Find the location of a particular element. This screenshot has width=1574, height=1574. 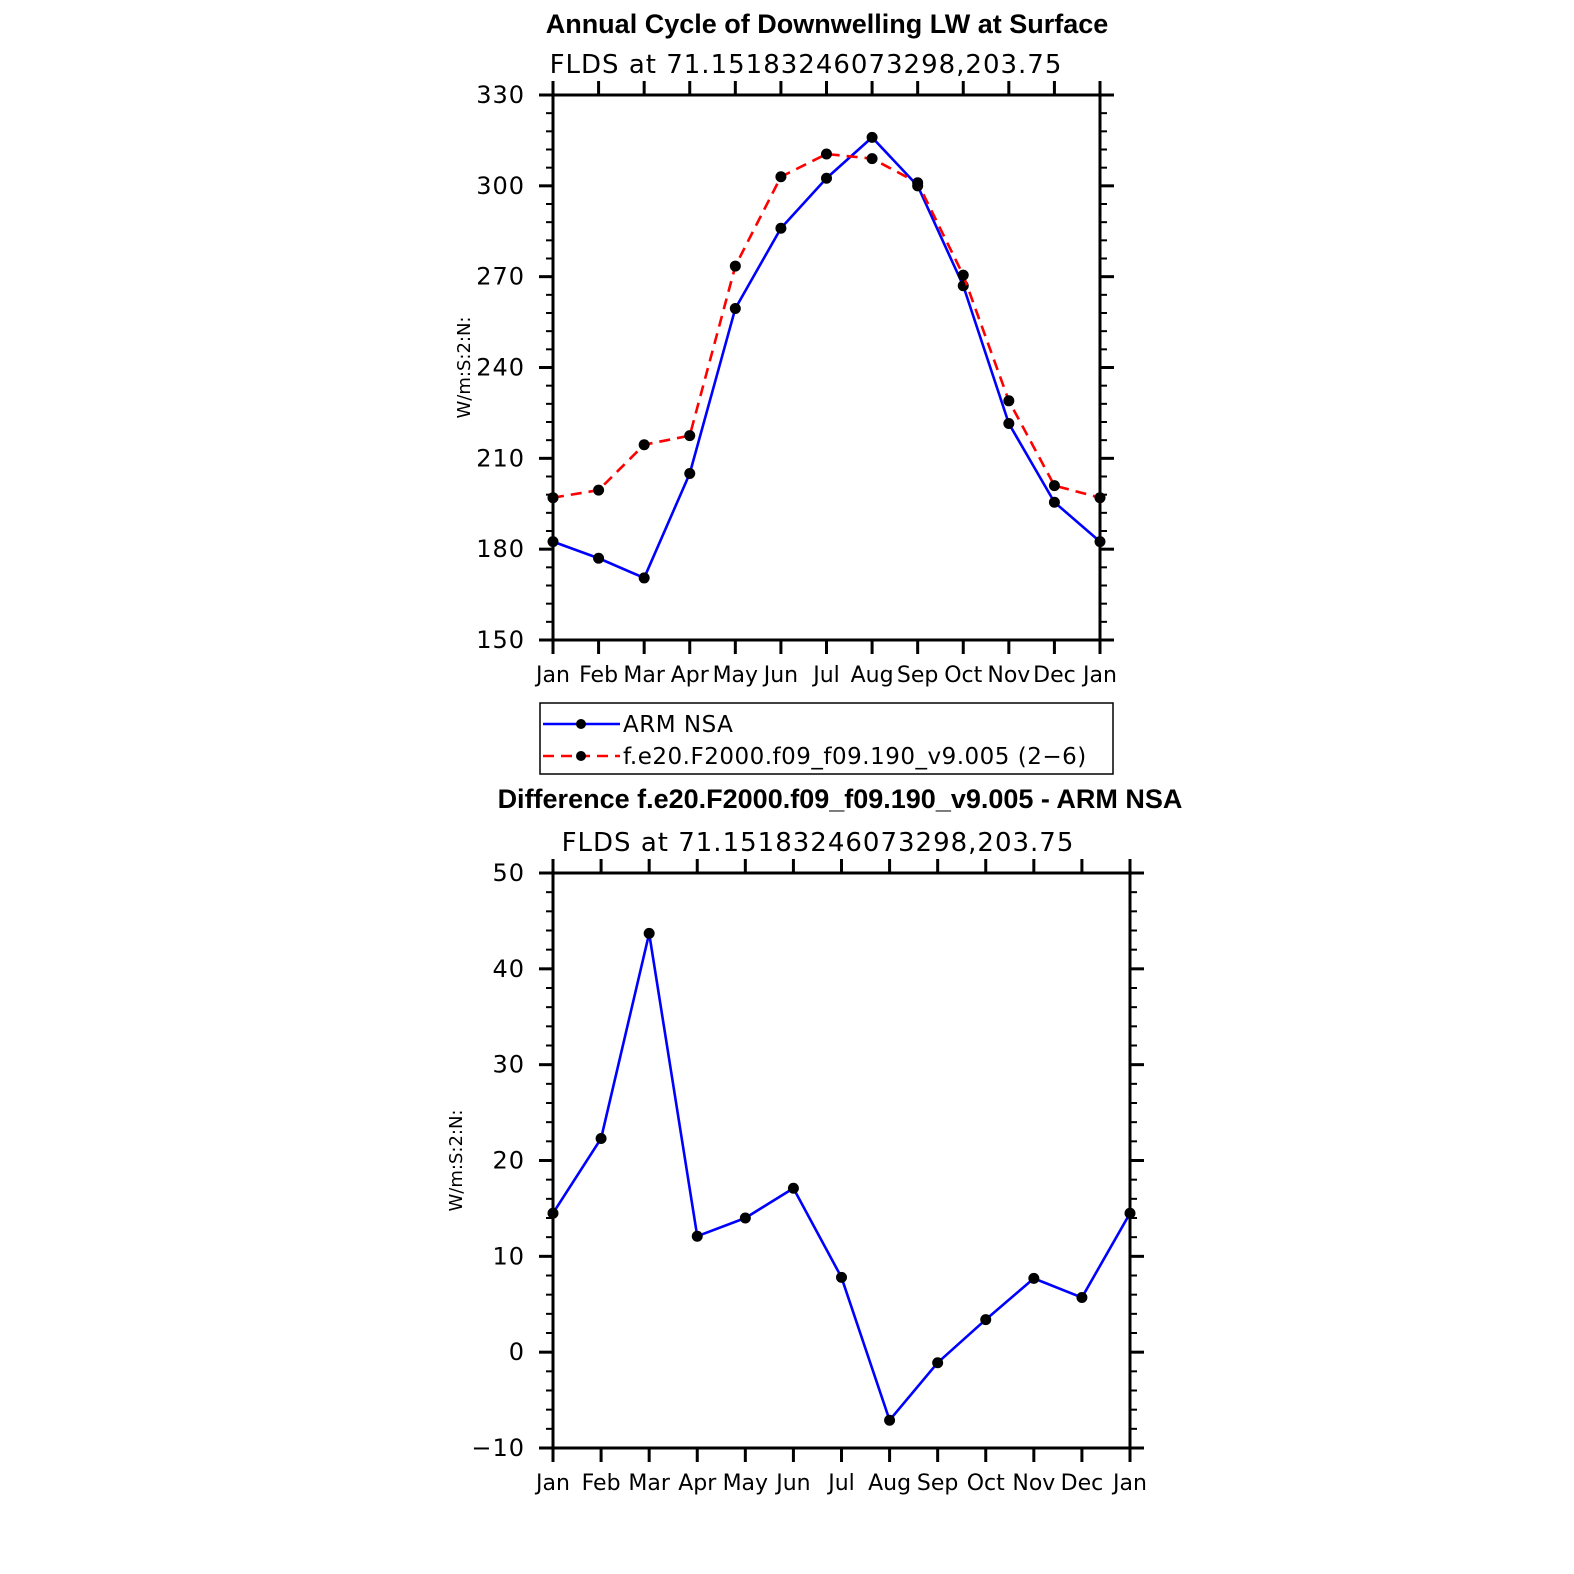

legend-box is located at coordinates (826, 738).